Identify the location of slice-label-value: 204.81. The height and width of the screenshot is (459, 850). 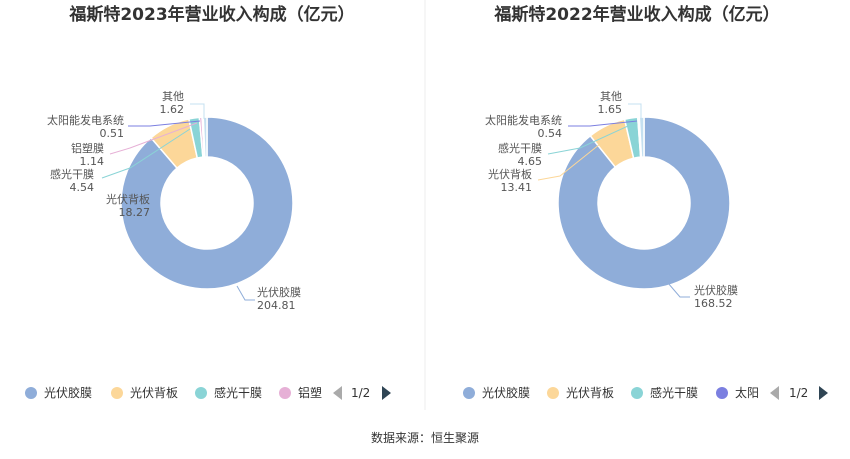
(276, 305).